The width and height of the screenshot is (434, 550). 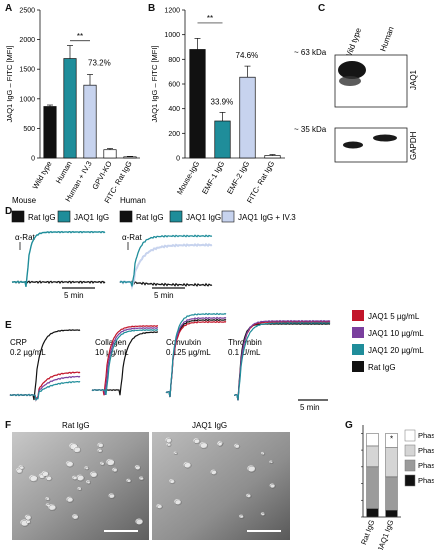 I want to click on legend-label-rat-igg: Rat IgG, so click(x=42, y=217).